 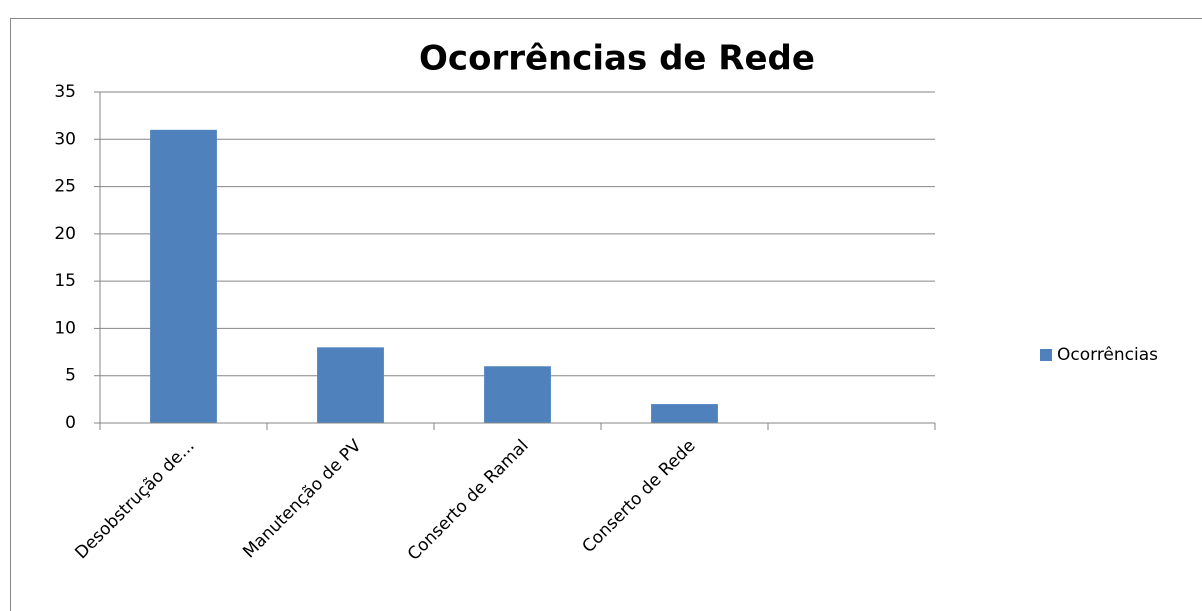 What do you see at coordinates (65, 328) in the screenshot?
I see `y-tick-label: 10` at bounding box center [65, 328].